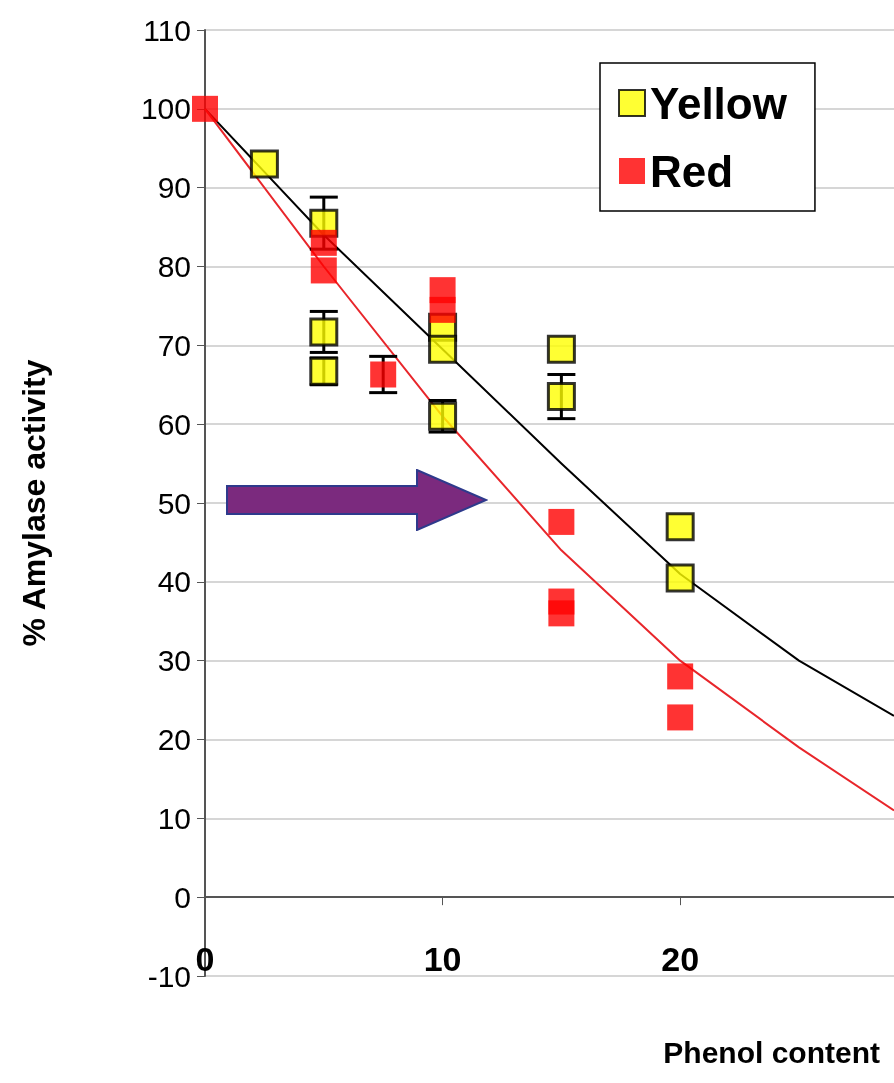 The image size is (894, 1083). What do you see at coordinates (174, 582) in the screenshot?
I see `y-tick-label: 40` at bounding box center [174, 582].